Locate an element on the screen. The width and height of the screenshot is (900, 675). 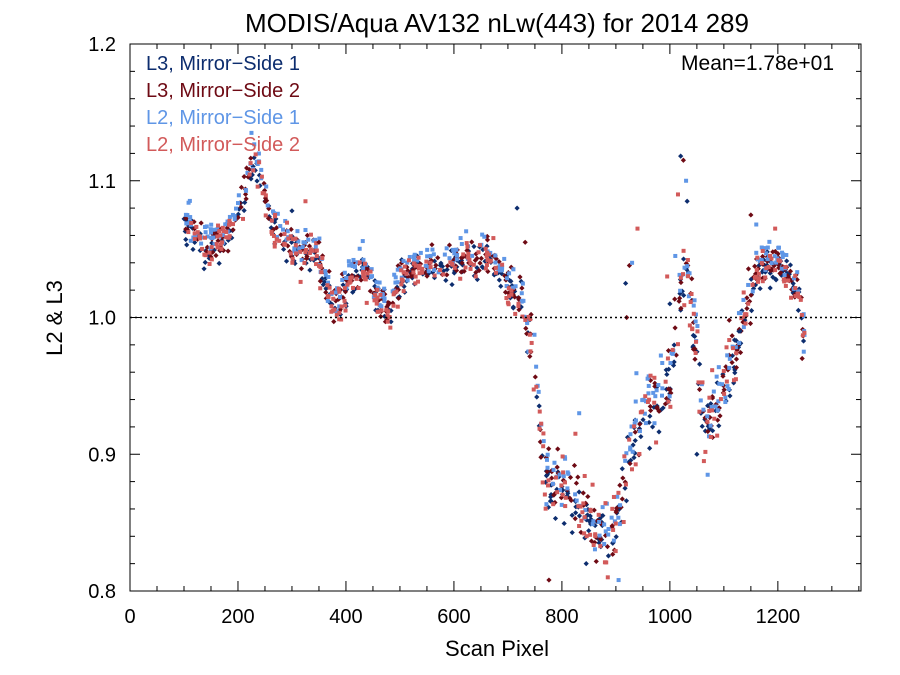
legend-entry: L3, Mirror−Side 1 is located at coordinates (223, 64).